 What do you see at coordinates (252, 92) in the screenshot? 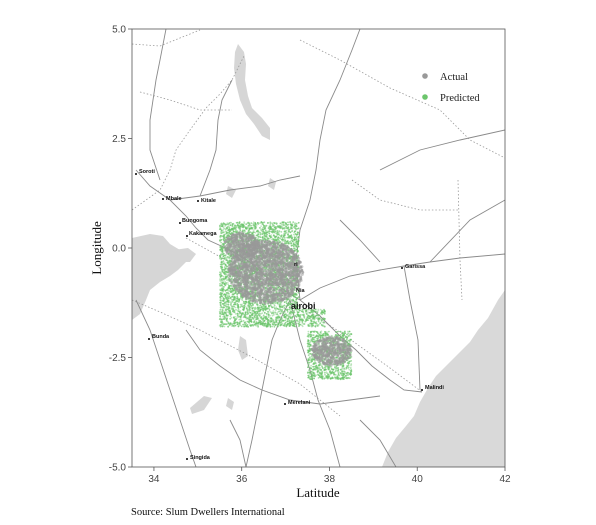
I see `lake-turkana` at bounding box center [252, 92].